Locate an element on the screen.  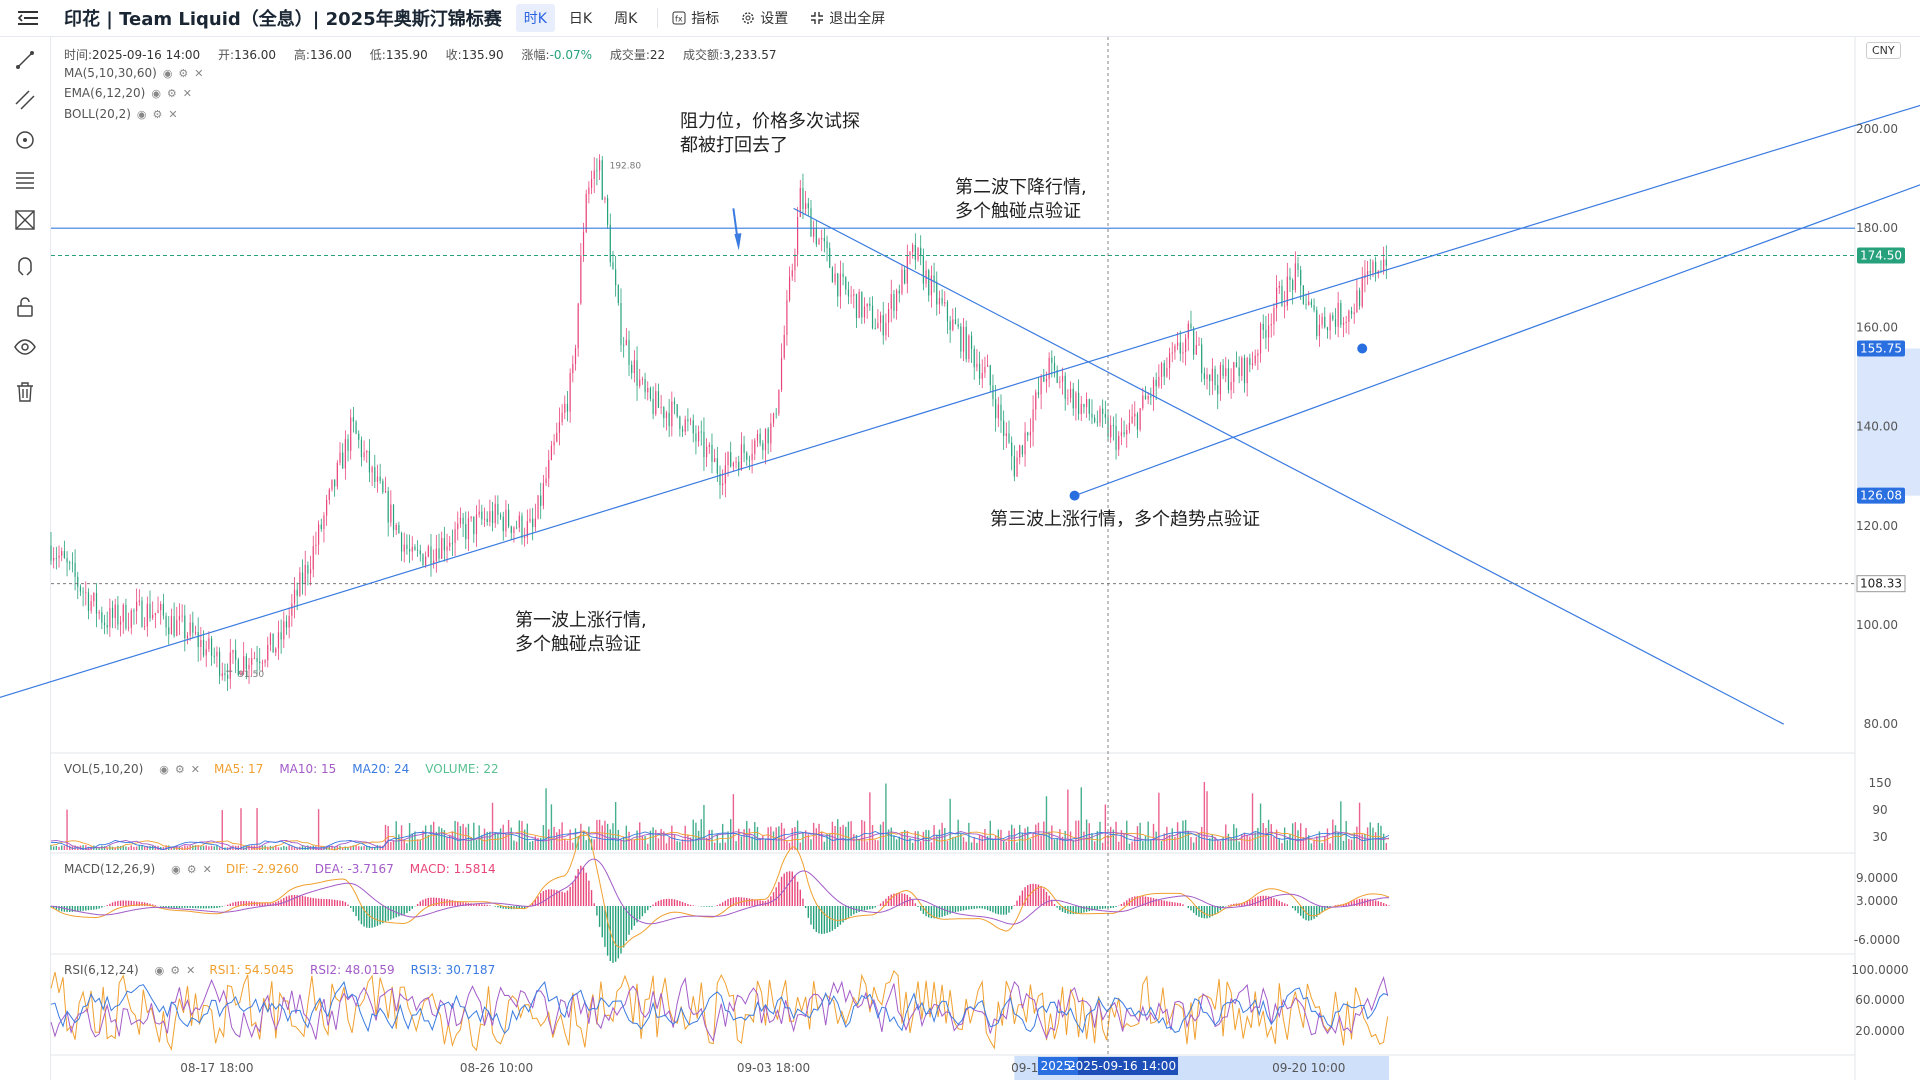
magnet-tool is located at coordinates (25, 267).